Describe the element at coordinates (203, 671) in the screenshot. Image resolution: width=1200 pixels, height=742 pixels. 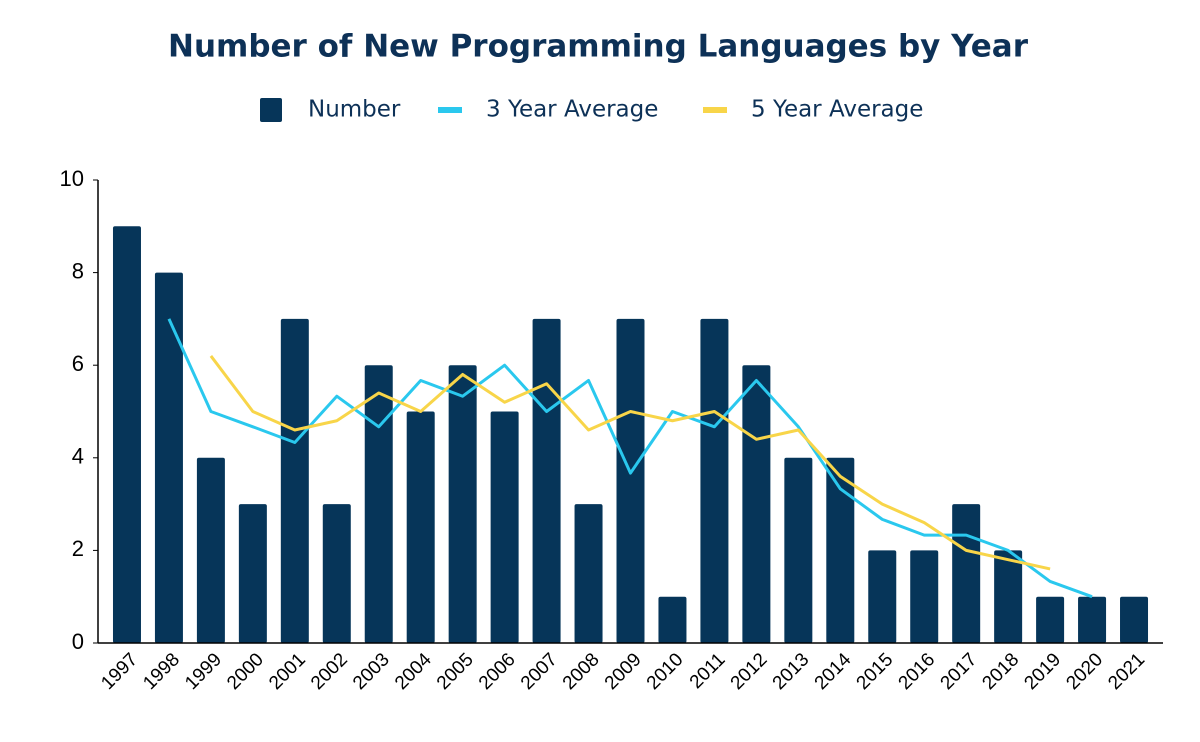
I see `x-tick-label: 1999` at that location.